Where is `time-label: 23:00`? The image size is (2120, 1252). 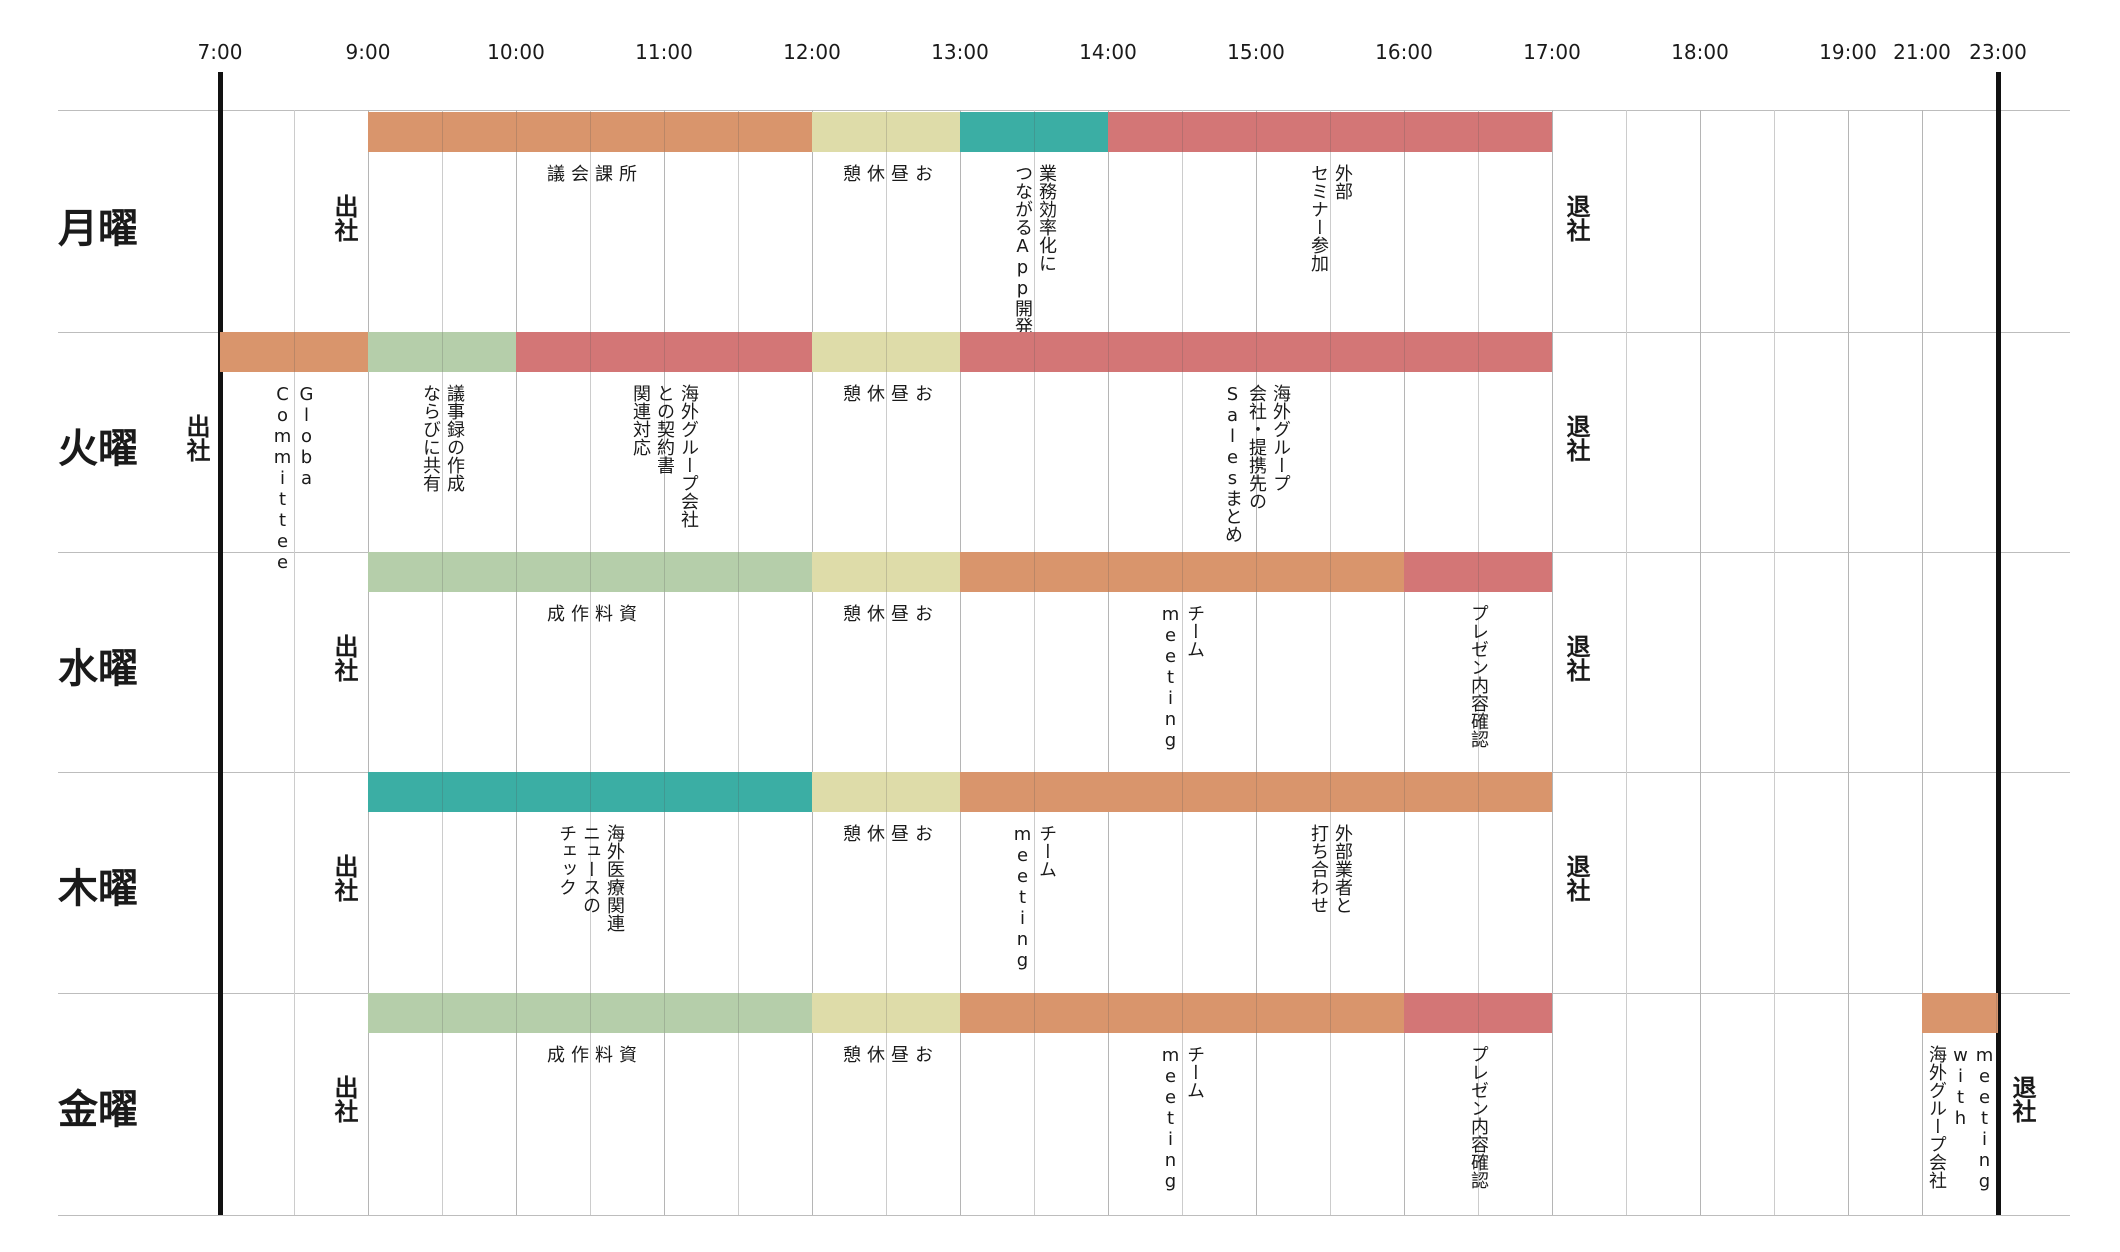 time-label: 23:00 is located at coordinates (1998, 52).